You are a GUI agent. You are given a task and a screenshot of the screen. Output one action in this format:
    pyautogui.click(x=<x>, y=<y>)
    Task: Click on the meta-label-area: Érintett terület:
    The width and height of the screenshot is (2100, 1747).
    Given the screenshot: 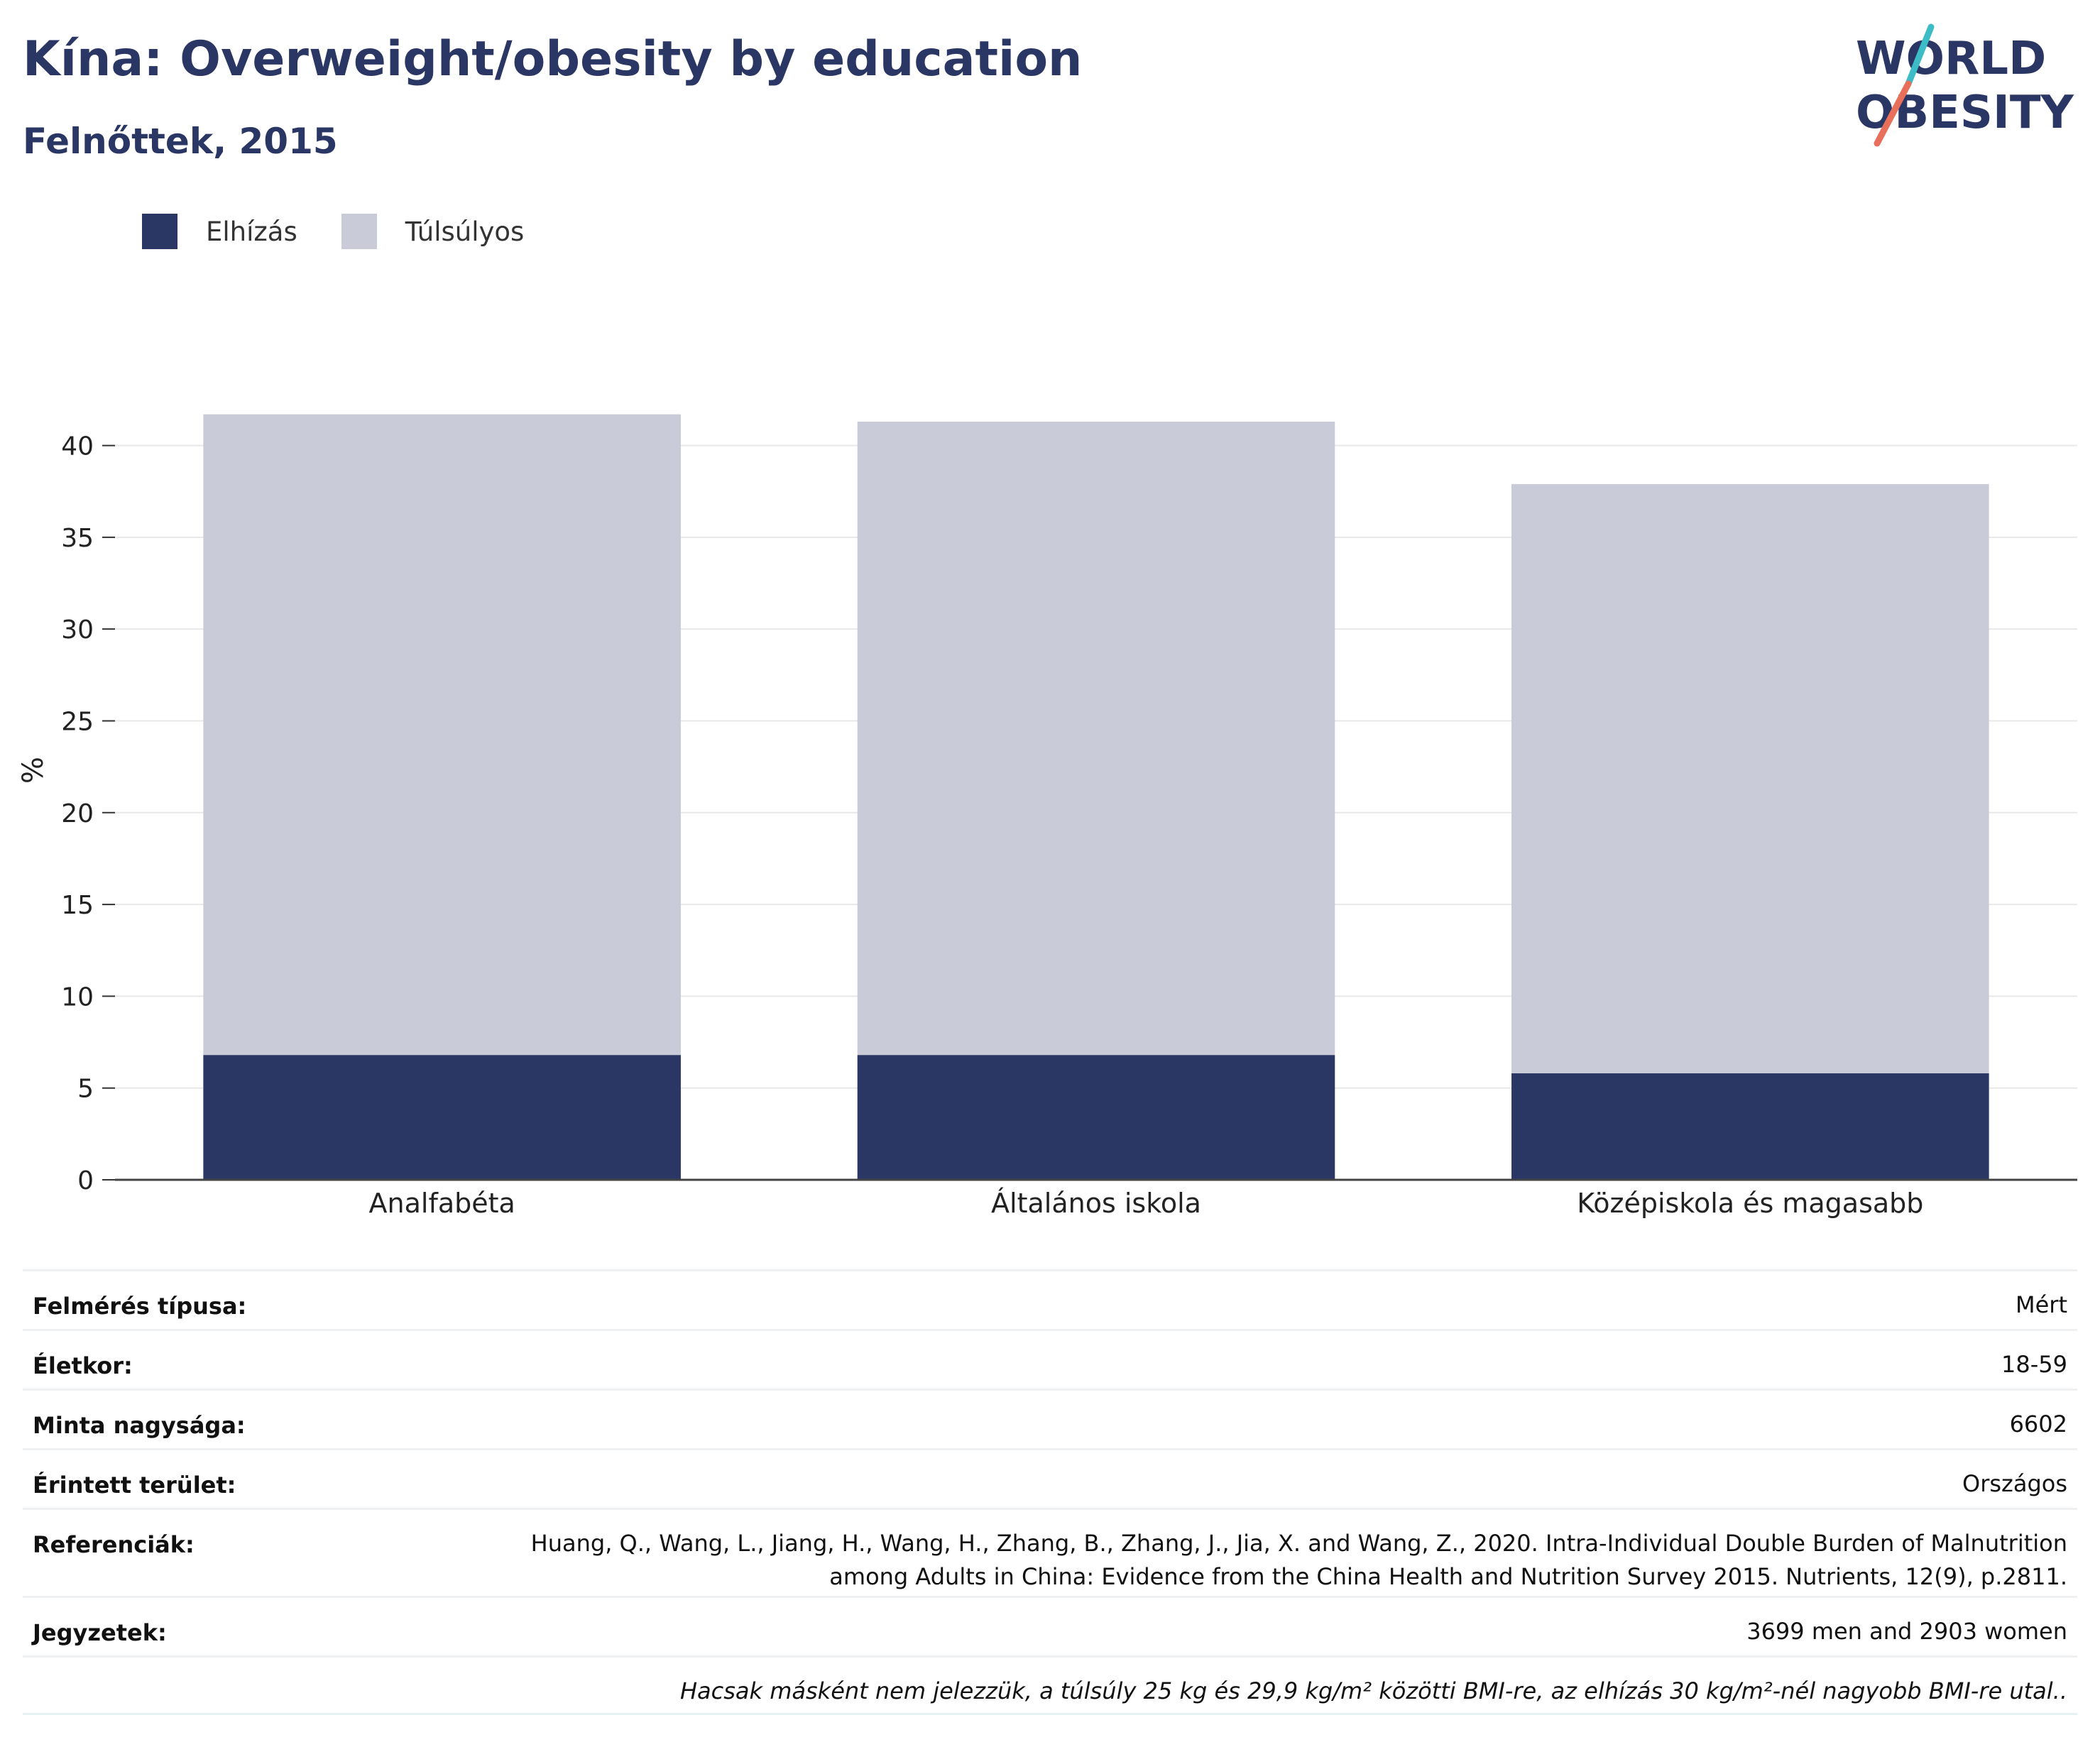 What is the action you would take?
    pyautogui.click(x=134, y=1485)
    